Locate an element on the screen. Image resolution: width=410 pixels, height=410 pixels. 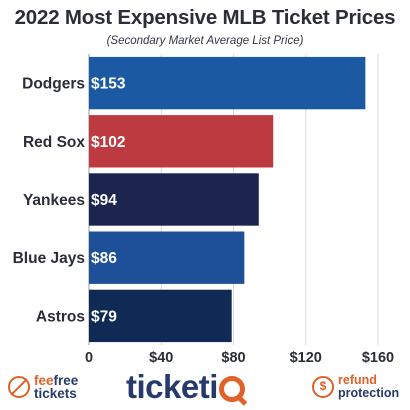
refund-line2: protection is located at coordinates (369, 393).